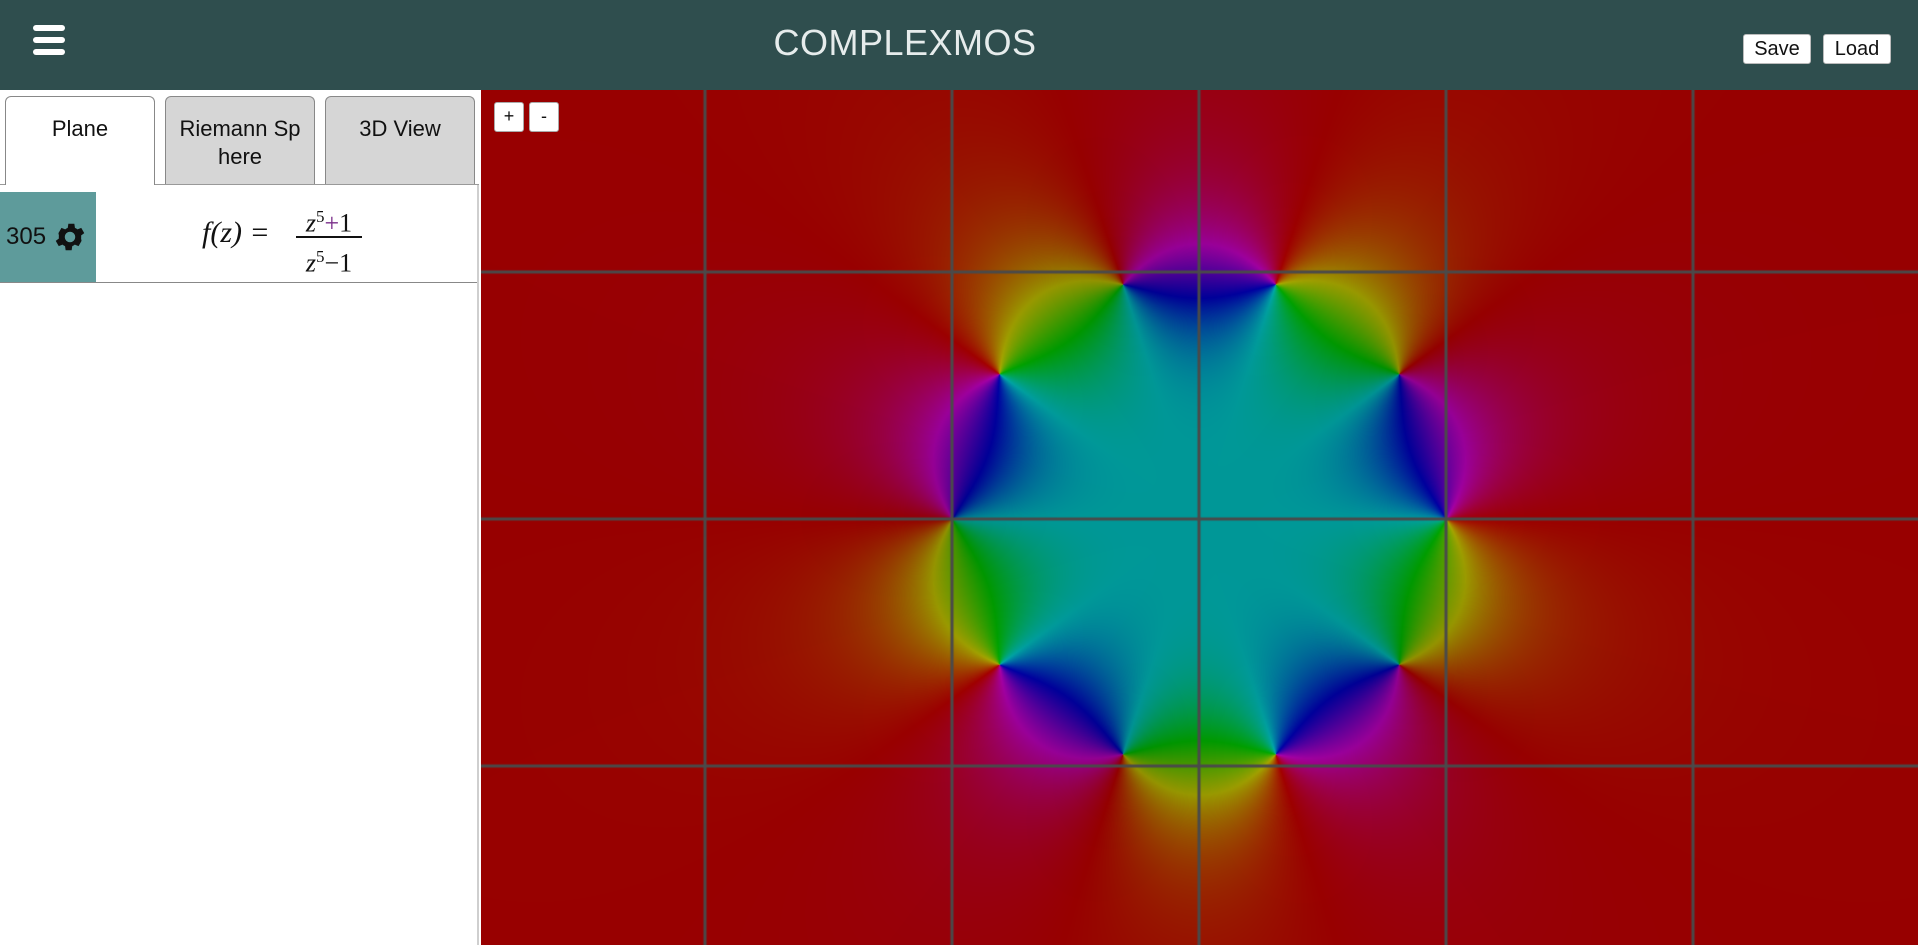  What do you see at coordinates (1777, 49) in the screenshot?
I see `save-button: Save` at bounding box center [1777, 49].